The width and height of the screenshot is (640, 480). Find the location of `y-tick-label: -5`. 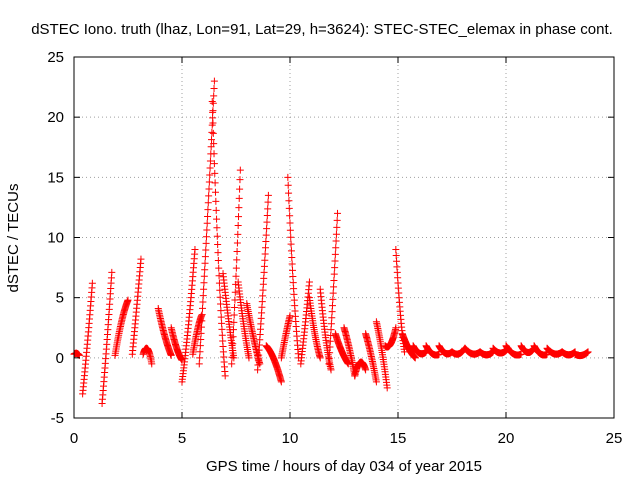

y-tick-label: -5 is located at coordinates (57, 418).